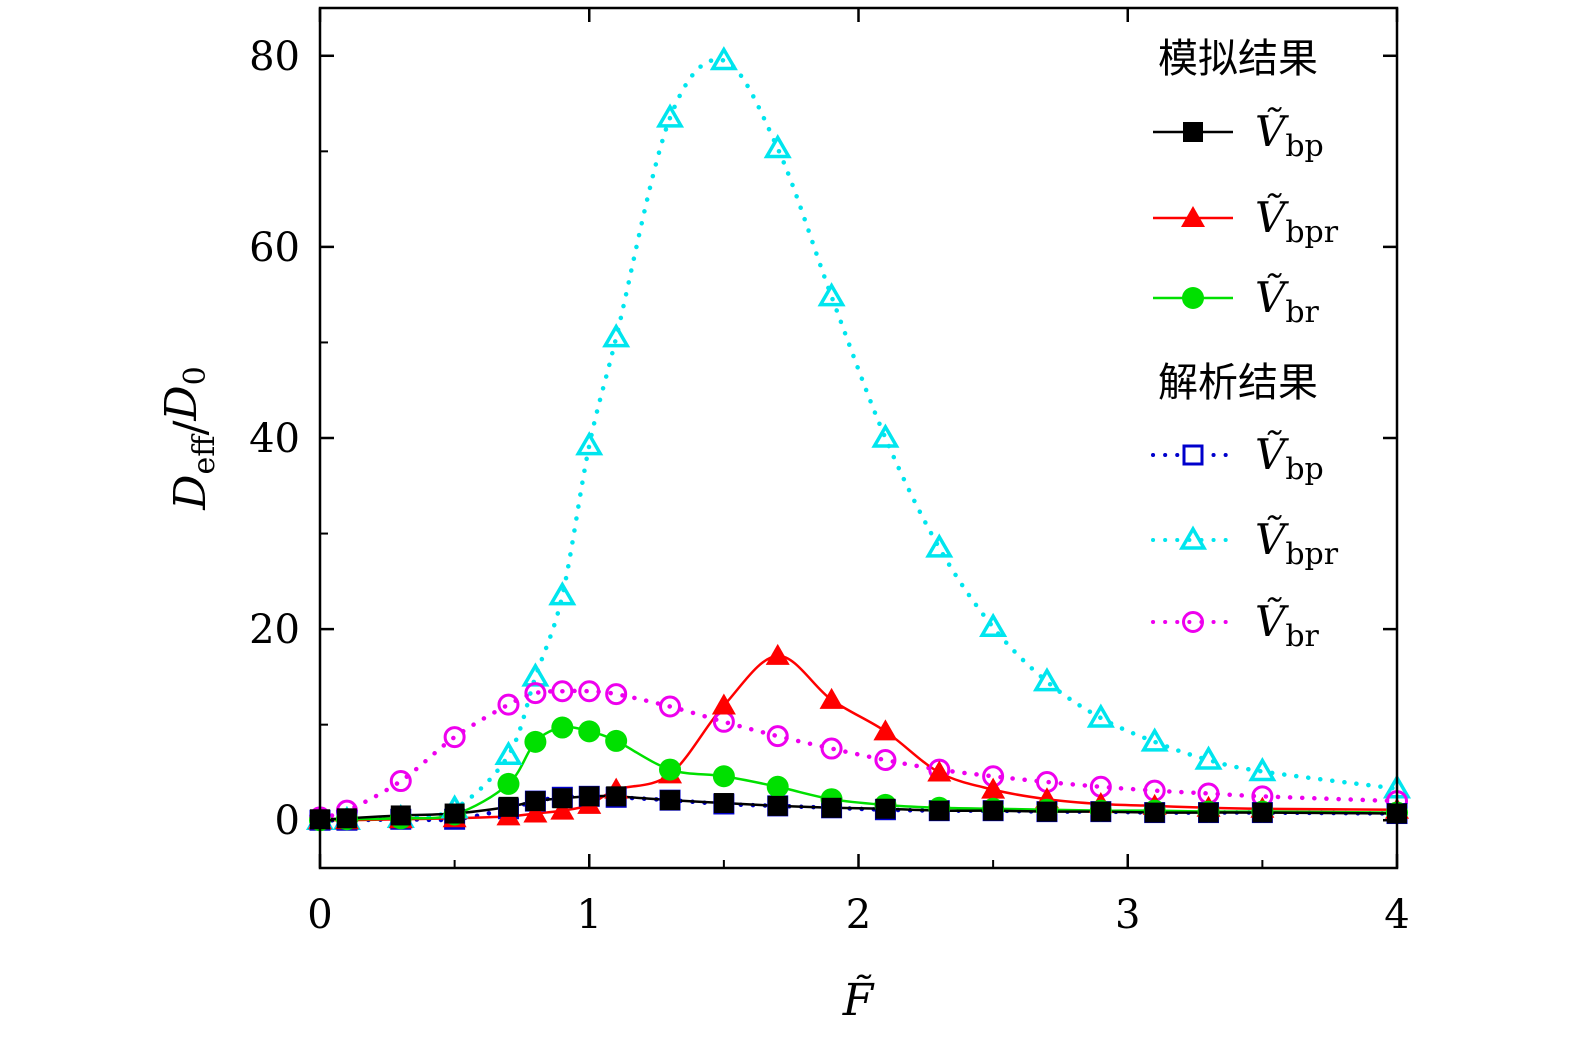 Image resolution: width=1575 pixels, height=1043 pixels. I want to click on y-tick-label-2: 40, so click(274, 439).